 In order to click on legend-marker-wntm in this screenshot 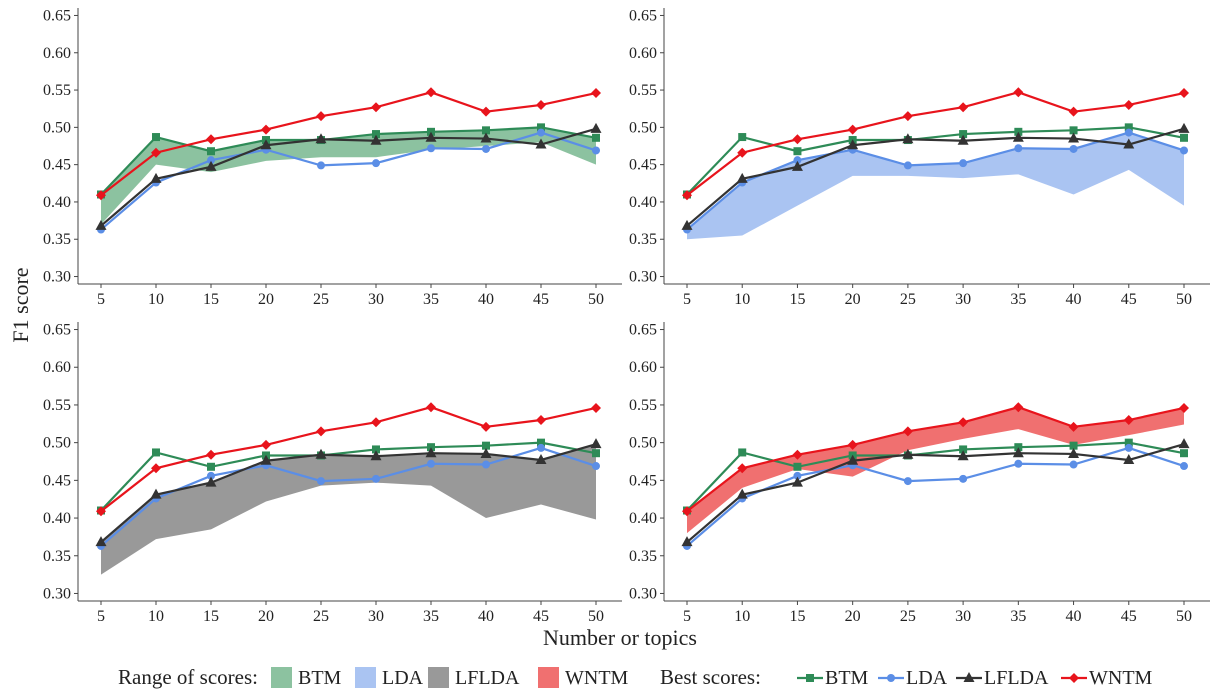, I will do `click(1074, 678)`.